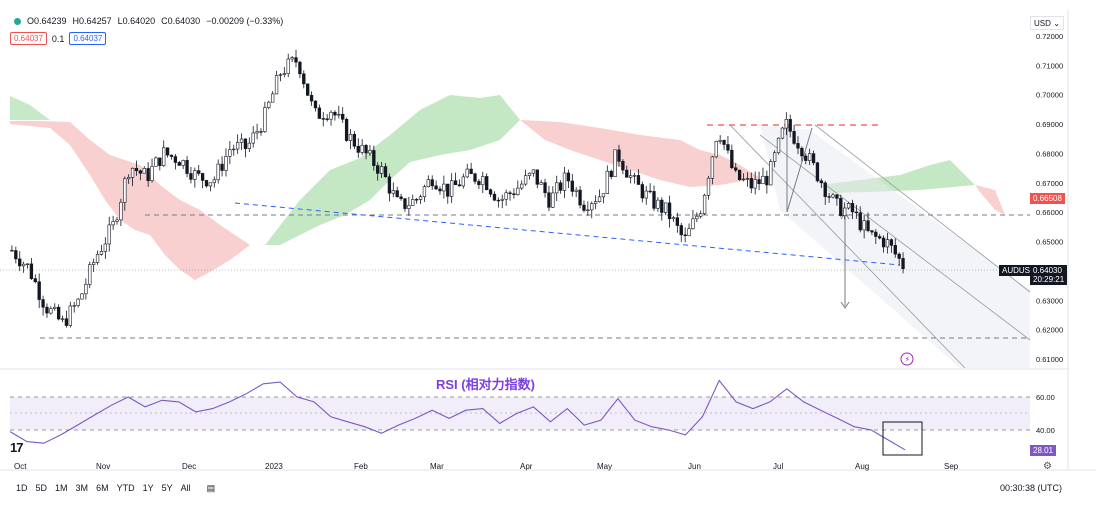 Image resolution: width=1096 pixels, height=511 pixels. I want to click on timeframe-5d: 5D, so click(41, 488).